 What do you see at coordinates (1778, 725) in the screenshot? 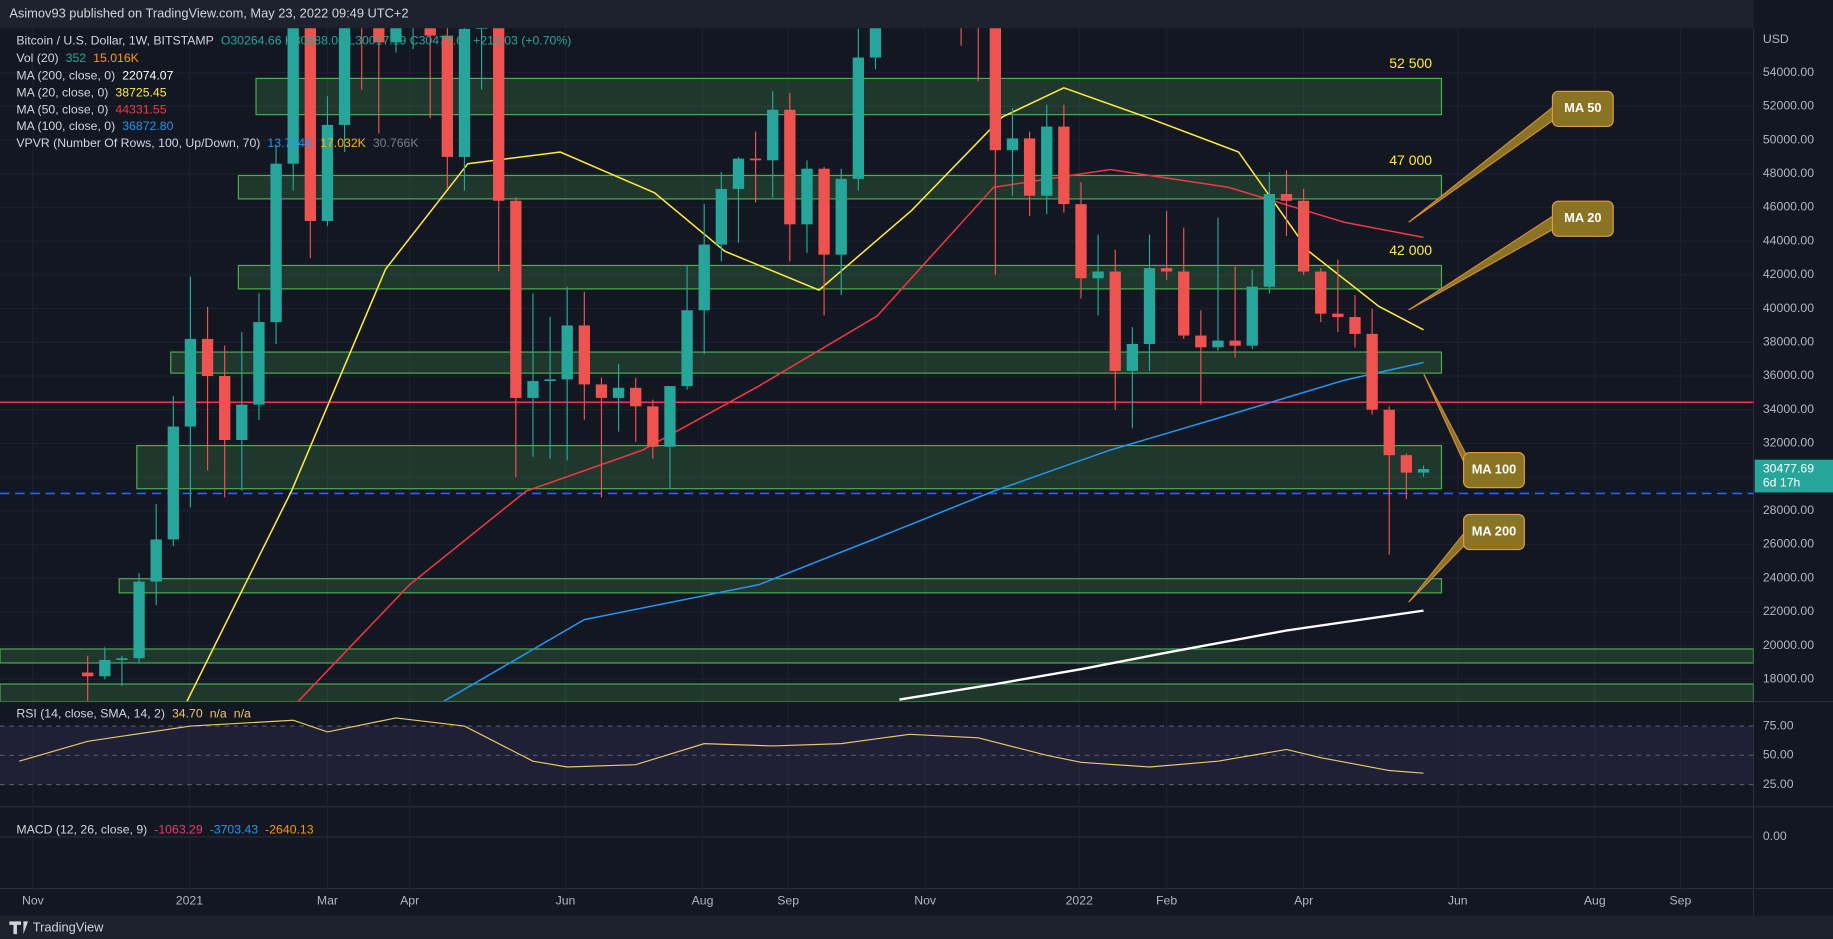
I see `rsi-tick-label: 75.00` at bounding box center [1778, 725].